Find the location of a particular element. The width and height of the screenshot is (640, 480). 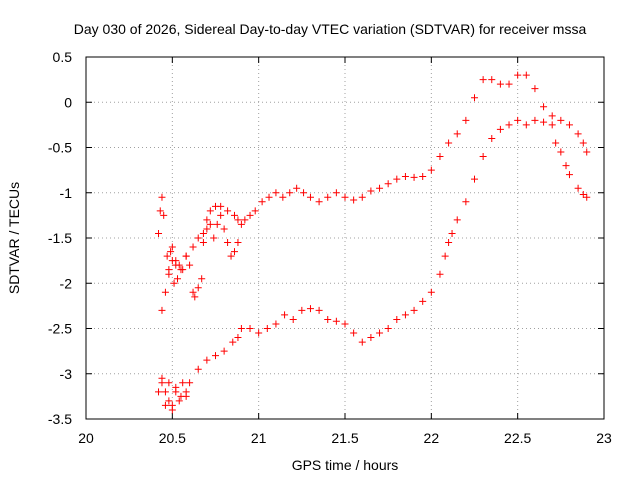

x-tick-label: 20 is located at coordinates (86, 438).